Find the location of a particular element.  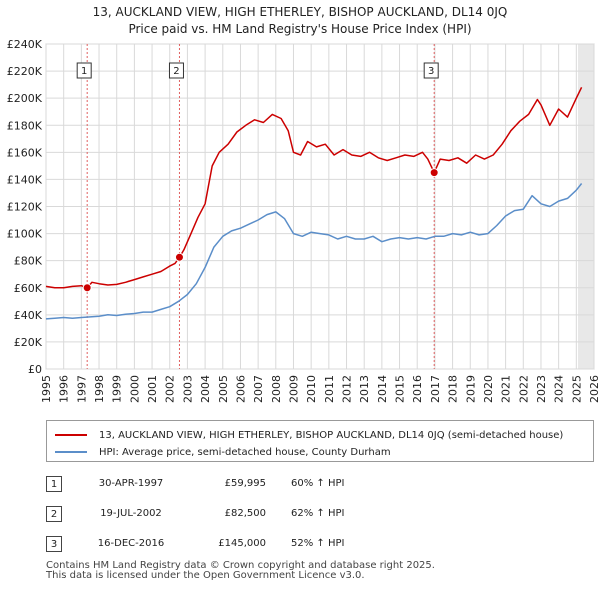

sale-price: £82,500 is located at coordinates (245, 513).